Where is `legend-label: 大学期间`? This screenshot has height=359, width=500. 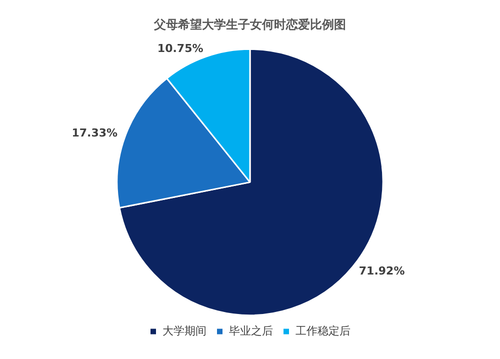
legend-label: 大学期间 is located at coordinates (184, 331).